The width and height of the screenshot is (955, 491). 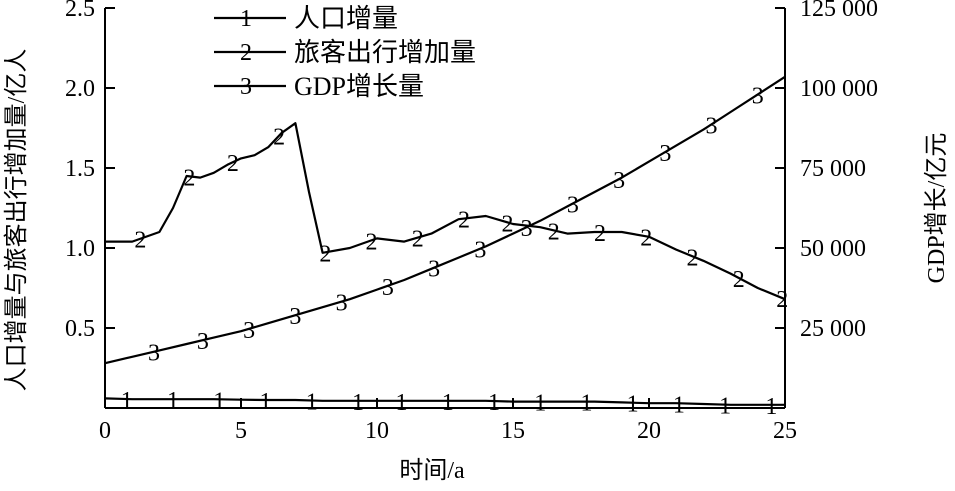 I want to click on legend-marker-2: 2, so click(x=246, y=53).